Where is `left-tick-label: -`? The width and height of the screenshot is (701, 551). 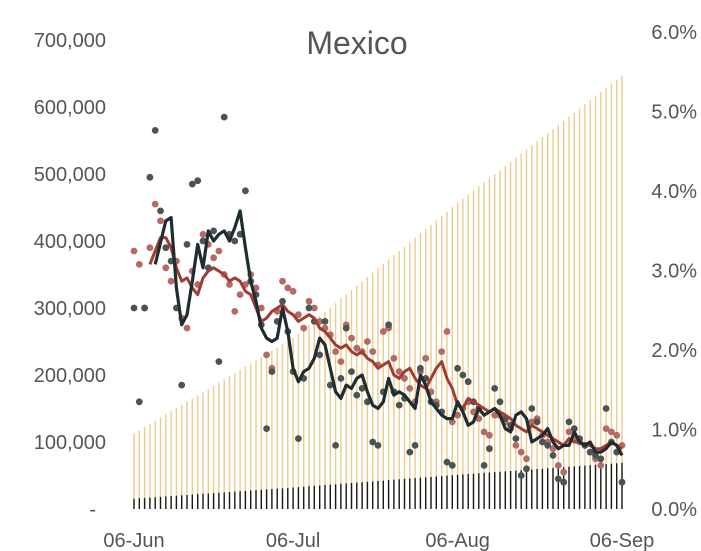
left-tick-label: - is located at coordinates (92, 510).